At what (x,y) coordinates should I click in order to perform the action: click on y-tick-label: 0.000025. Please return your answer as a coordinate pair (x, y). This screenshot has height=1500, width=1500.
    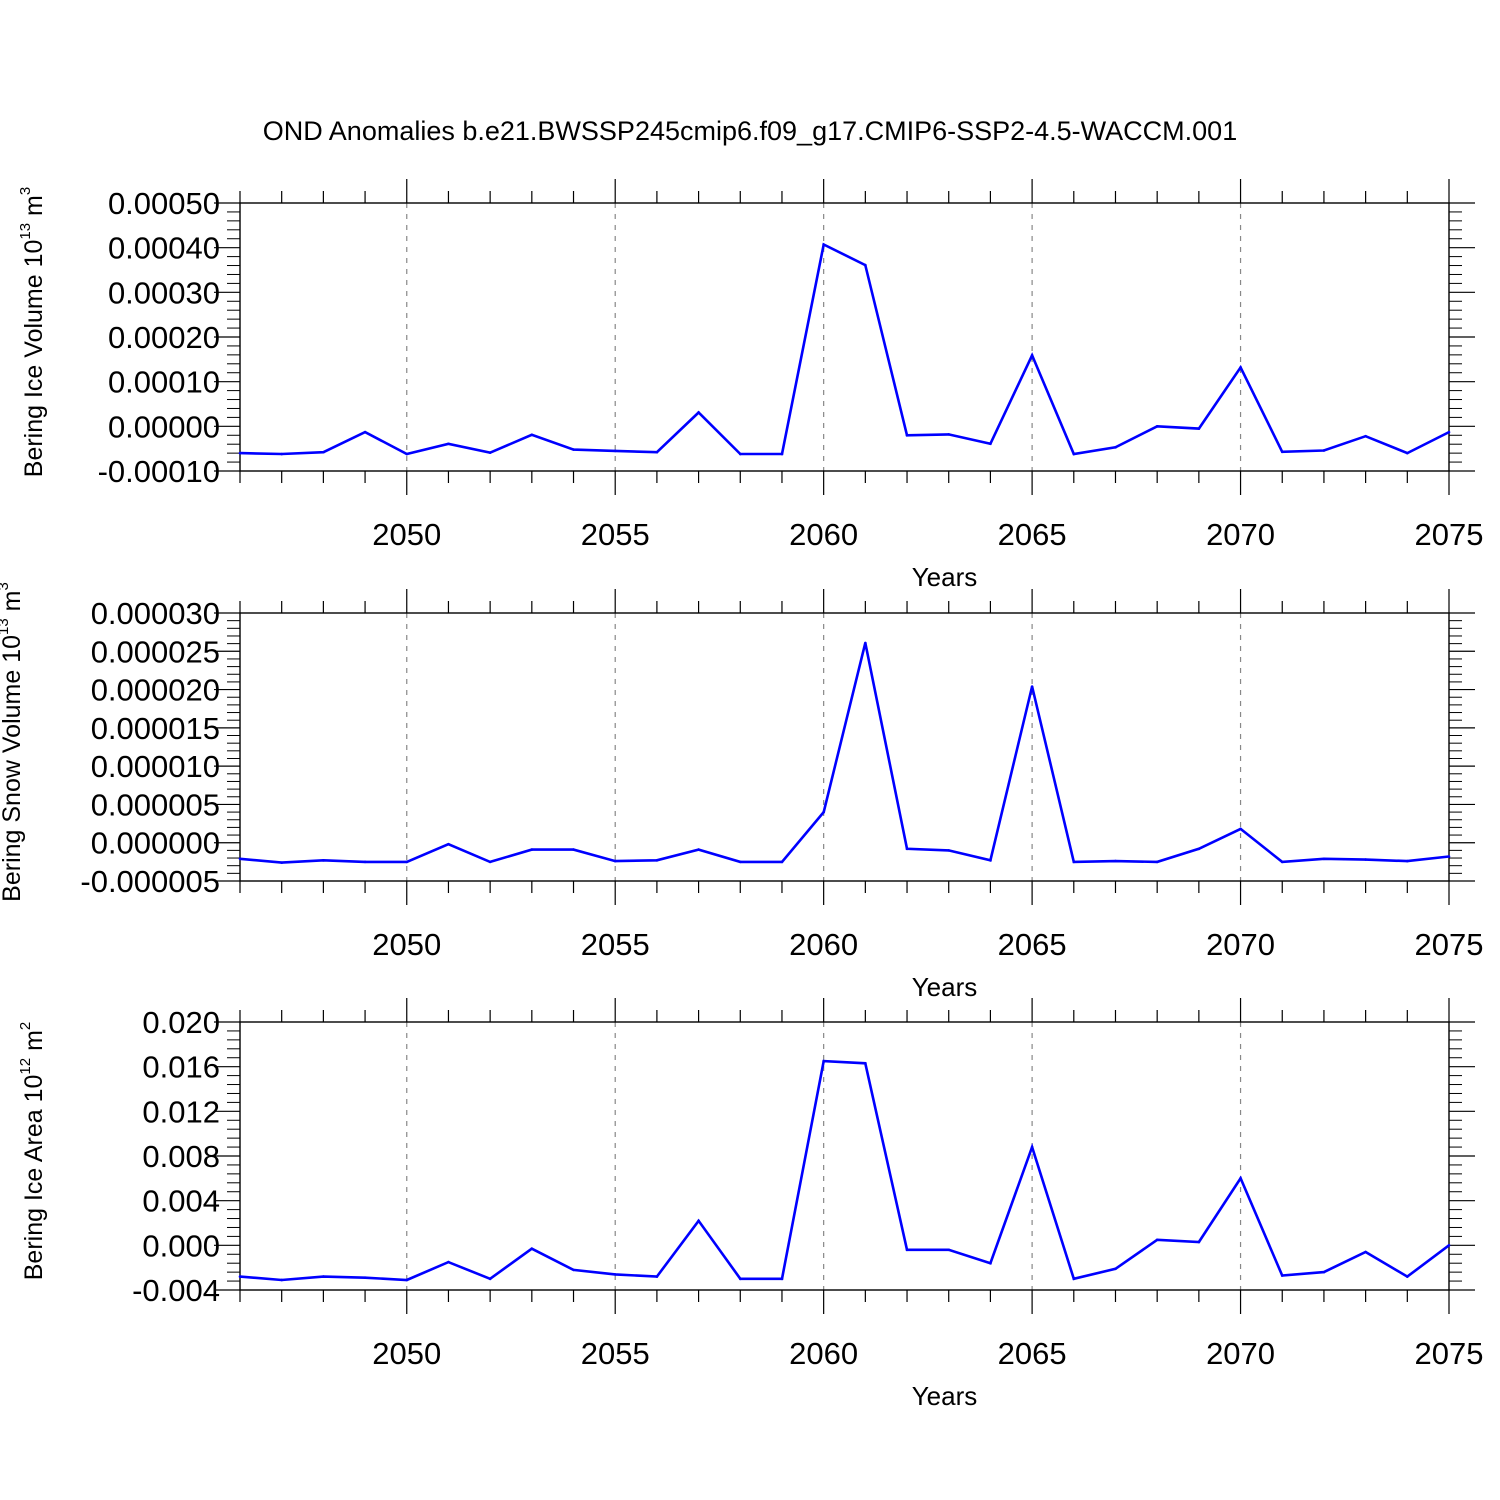
    Looking at the image, I should click on (155, 651).